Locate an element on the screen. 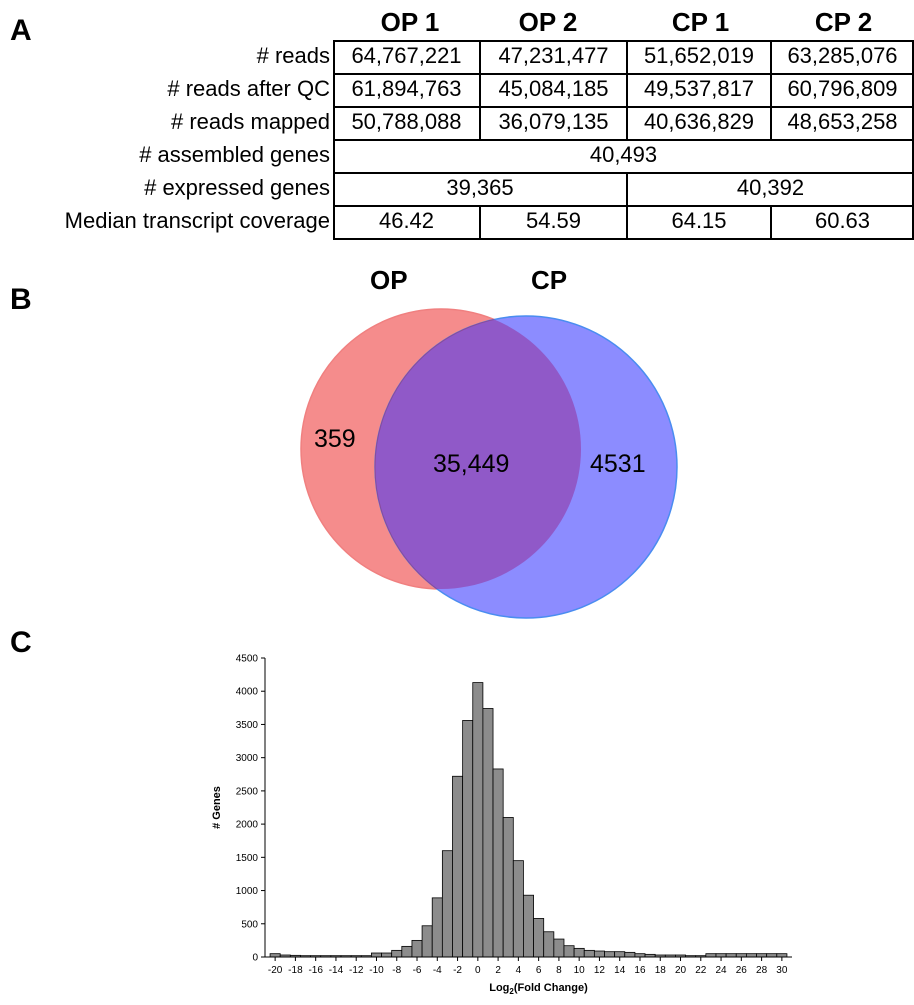 This screenshot has height=1005, width=914. y-tick-label: 3500 is located at coordinates (247, 725).